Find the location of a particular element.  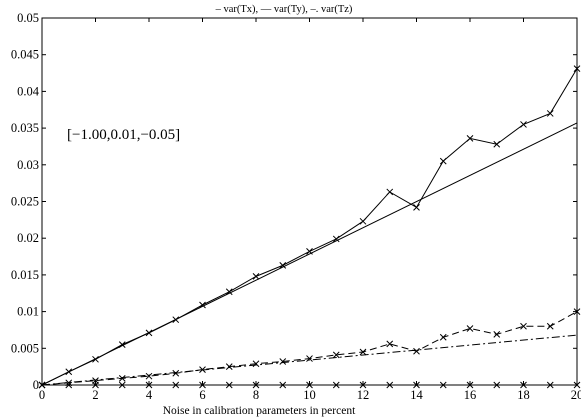

y-tick-label: 0.045 is located at coordinates (25, 55).